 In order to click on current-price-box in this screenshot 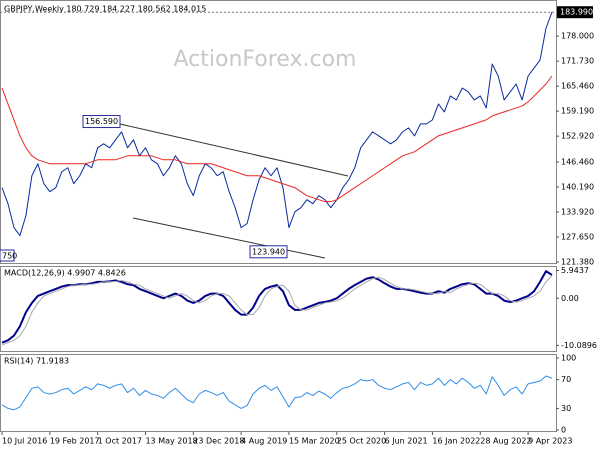, I will do `click(575, 12)`.